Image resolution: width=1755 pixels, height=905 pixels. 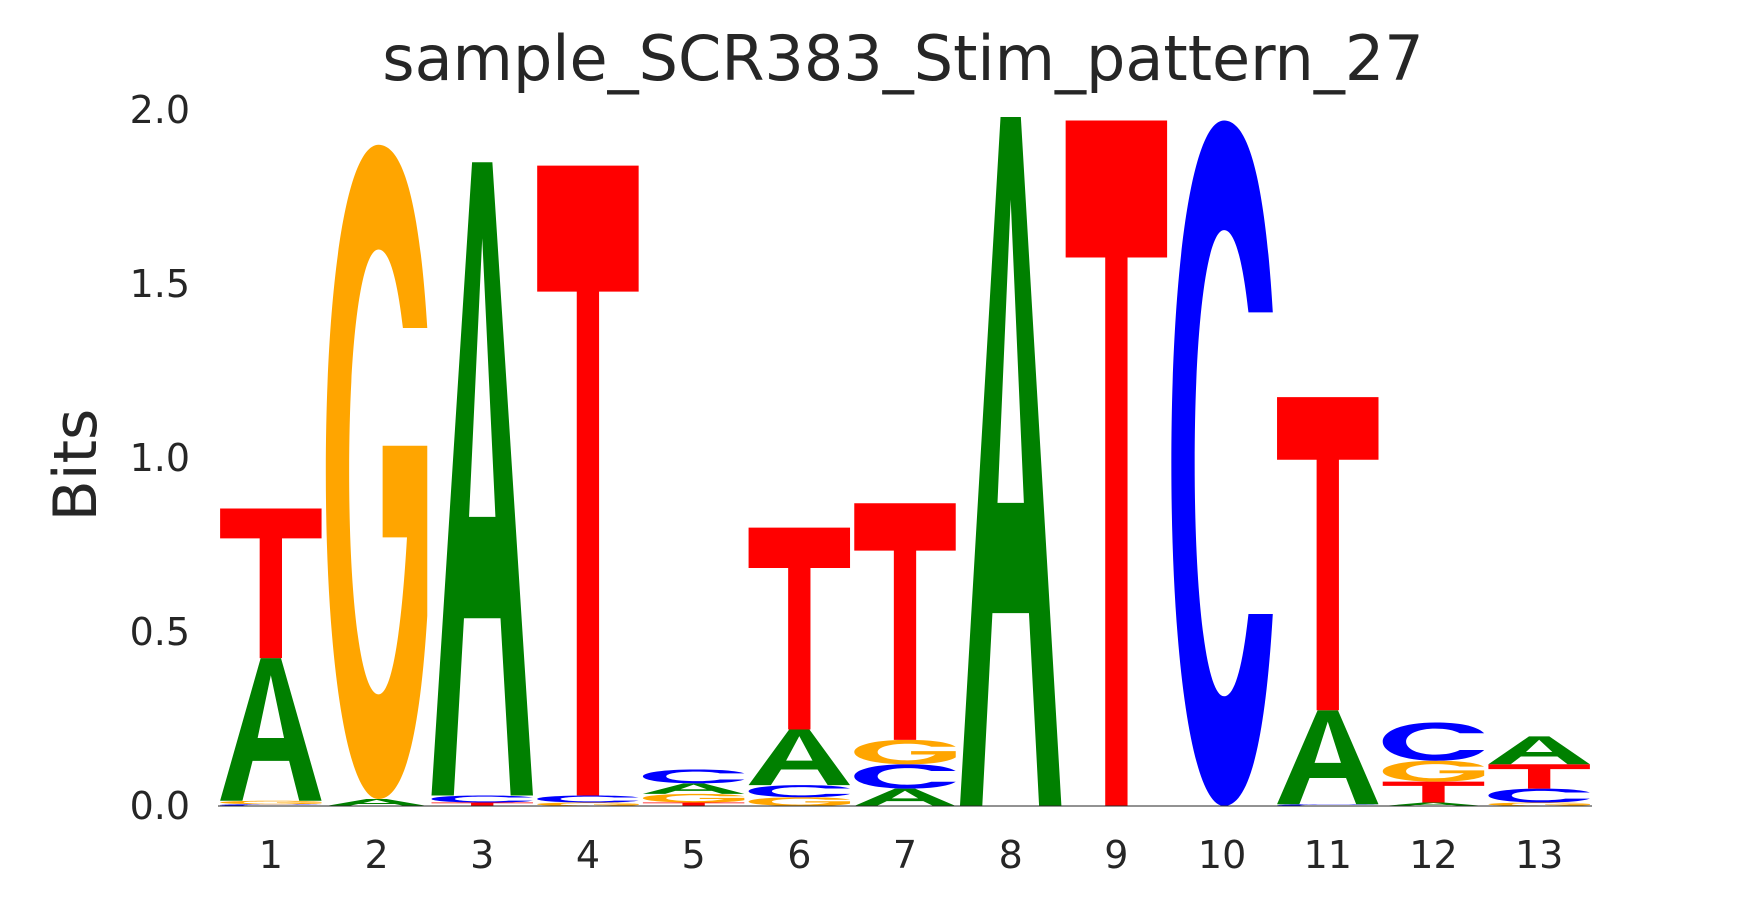 I want to click on y-axis-ticks: 0.0 0.5 1.0 1.5 2.0, so click(x=160, y=458).